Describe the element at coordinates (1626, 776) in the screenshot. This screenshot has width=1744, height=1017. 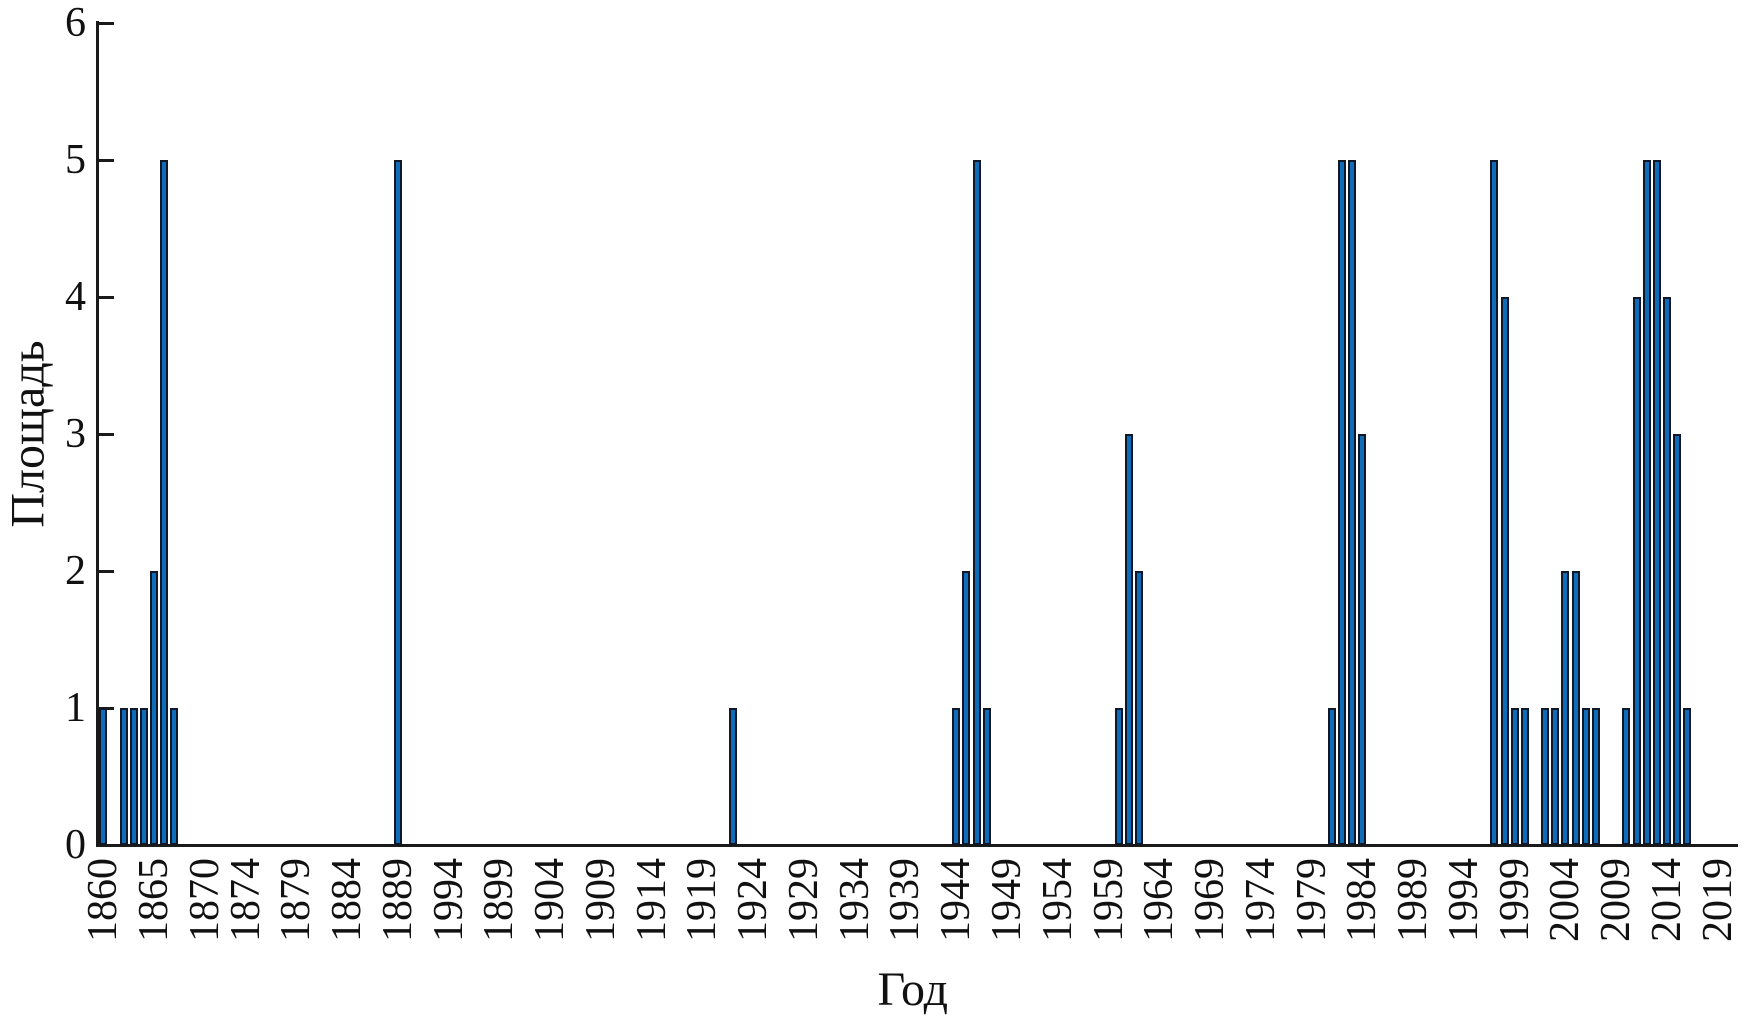
I see `bar-2010` at that location.